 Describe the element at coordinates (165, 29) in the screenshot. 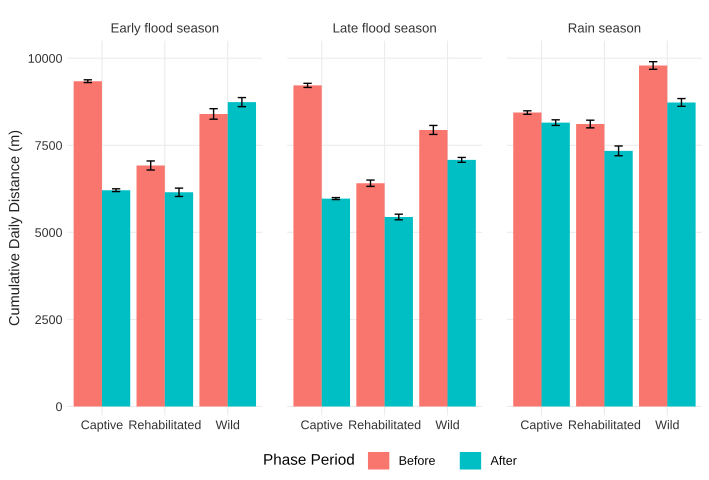

I see `chart-title: Early flood season` at that location.